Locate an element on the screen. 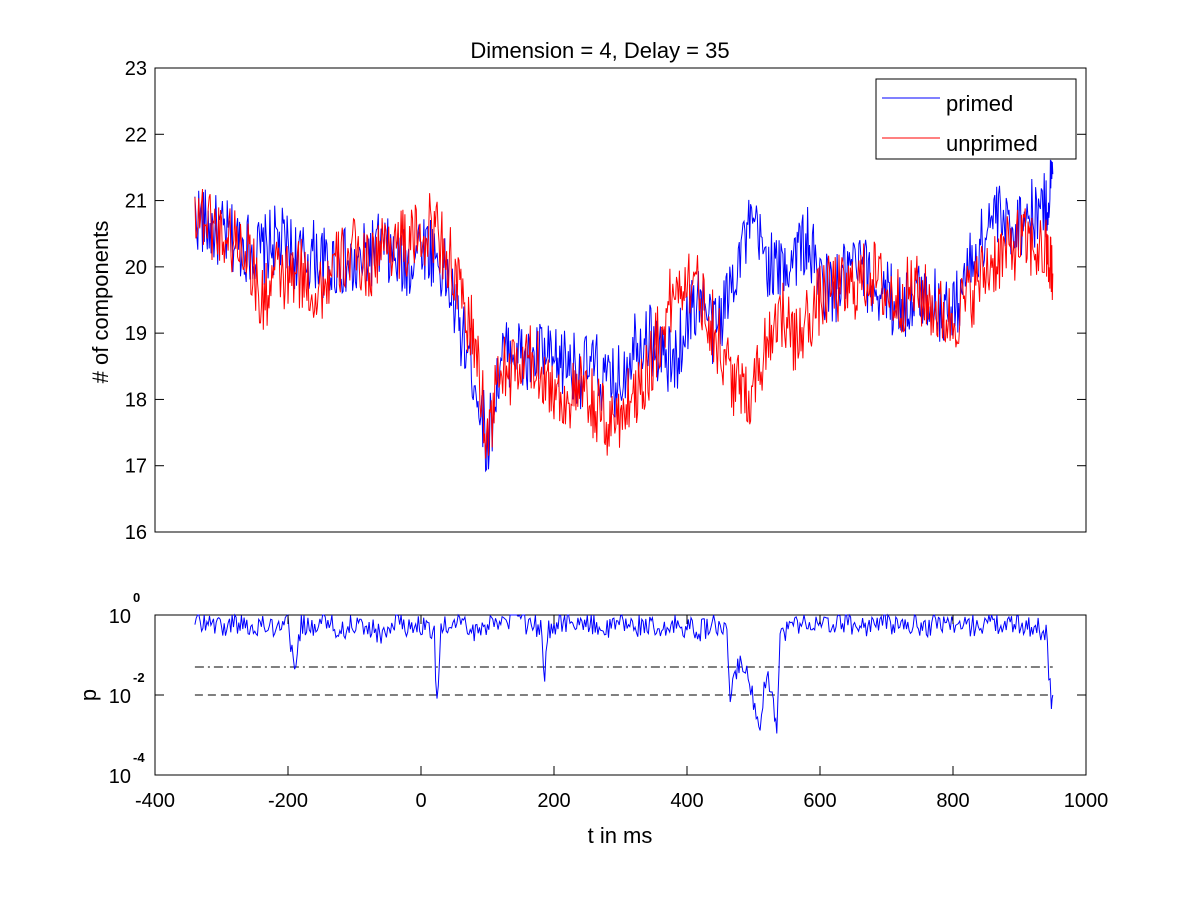 The width and height of the screenshot is (1200, 901). bottom-x-tick-label: 400 is located at coordinates (686, 801).